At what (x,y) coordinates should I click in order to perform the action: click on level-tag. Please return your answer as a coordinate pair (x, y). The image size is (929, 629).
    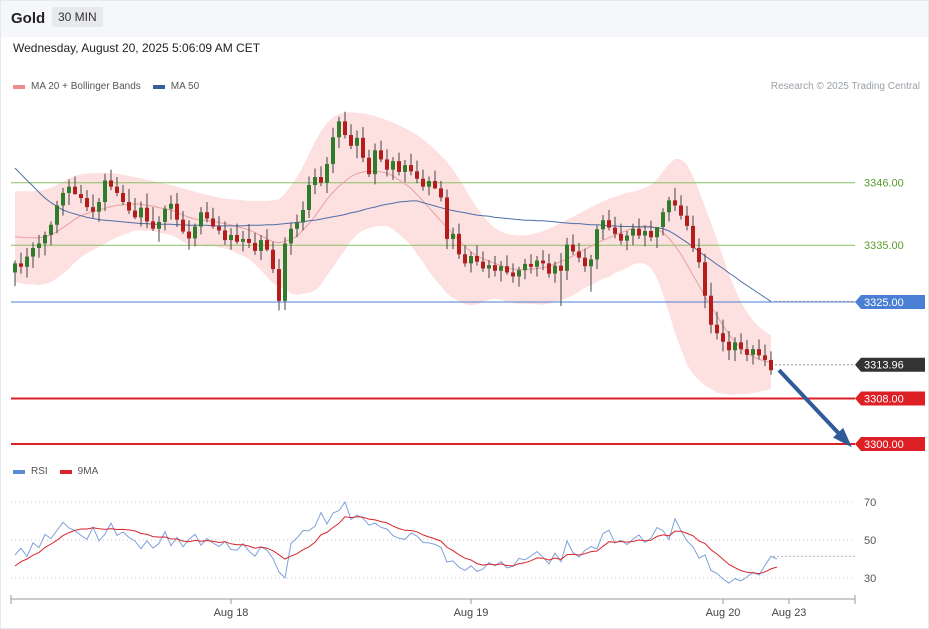
    Looking at the image, I should click on (890, 398).